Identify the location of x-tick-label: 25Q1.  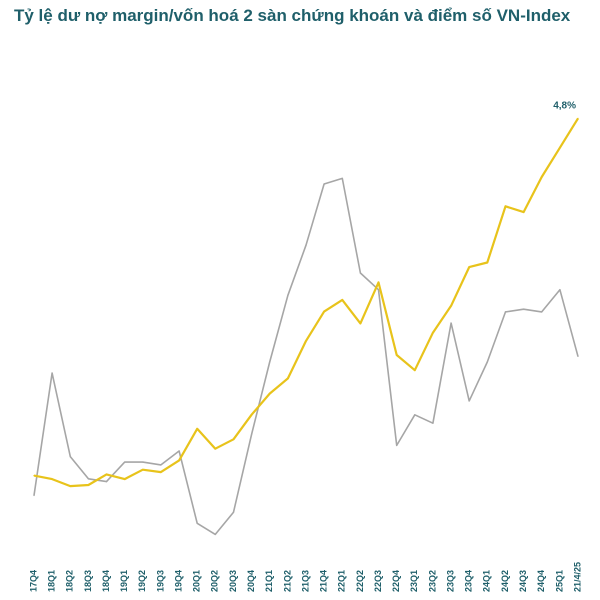
(559, 581).